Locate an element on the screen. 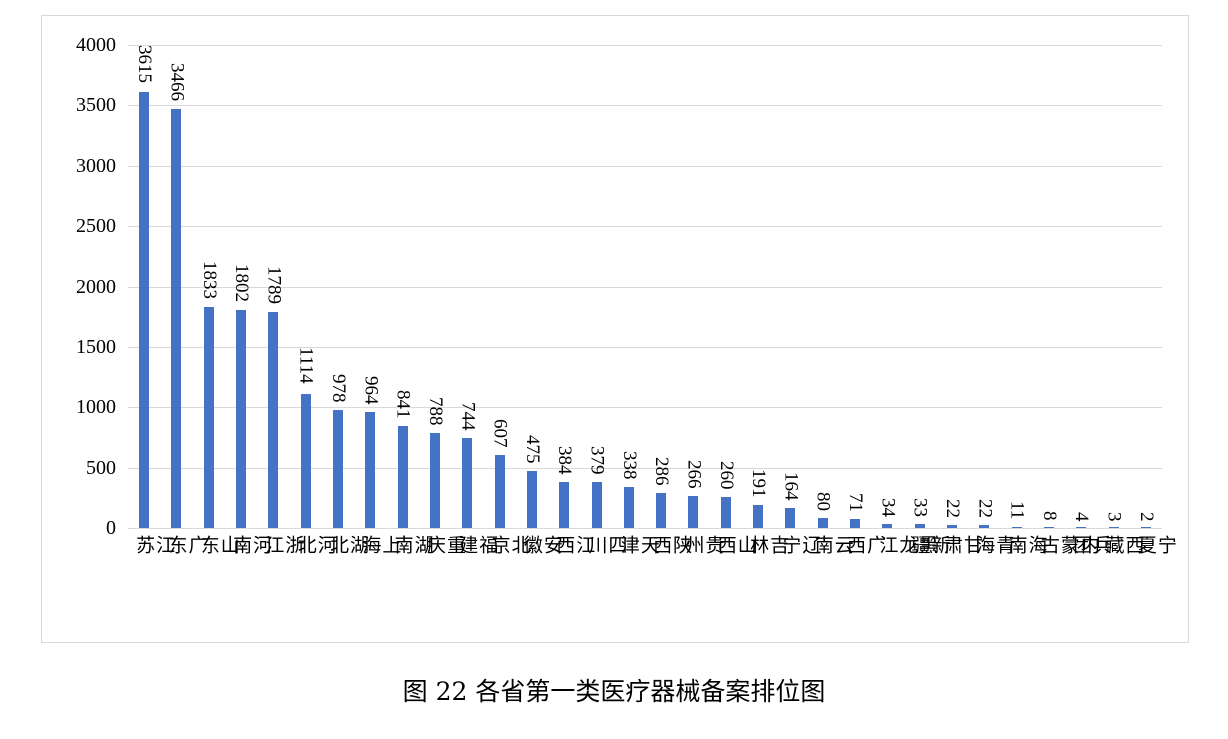 This screenshot has width=1228, height=739. x-category-label: 内蒙古 is located at coordinates (1068, 544).